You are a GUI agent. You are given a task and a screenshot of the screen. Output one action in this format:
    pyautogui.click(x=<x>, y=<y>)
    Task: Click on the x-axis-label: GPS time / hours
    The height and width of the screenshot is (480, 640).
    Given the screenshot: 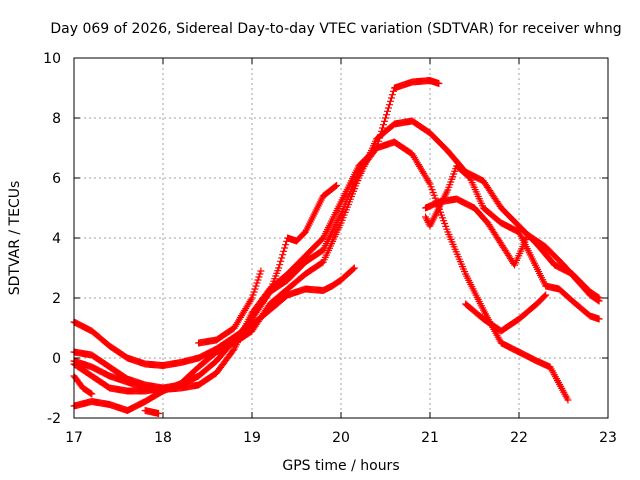 What is the action you would take?
    pyautogui.click(x=340, y=466)
    